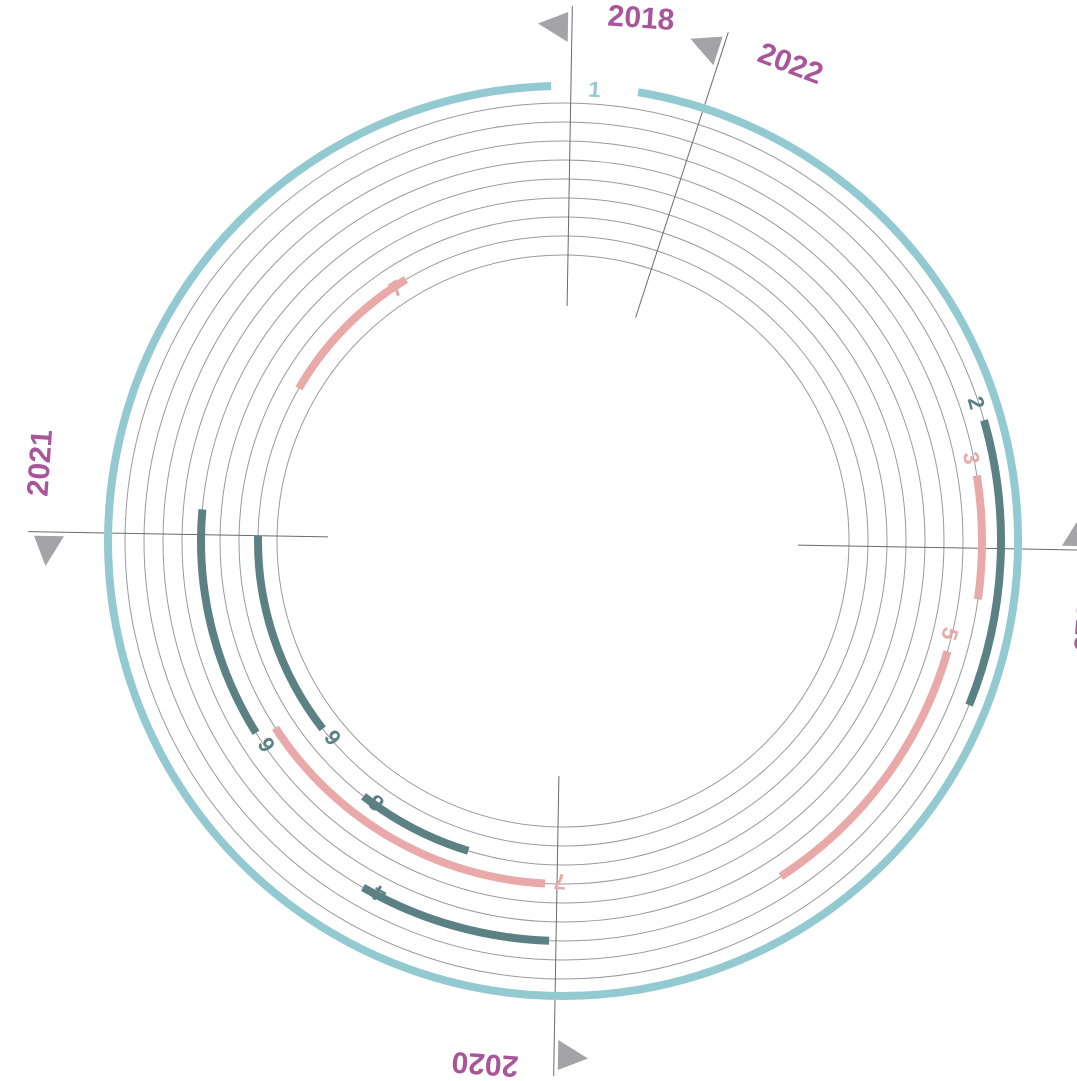 The height and width of the screenshot is (1081, 1077). Describe the element at coordinates (971, 458) in the screenshot. I see `arc-label: 3` at that location.